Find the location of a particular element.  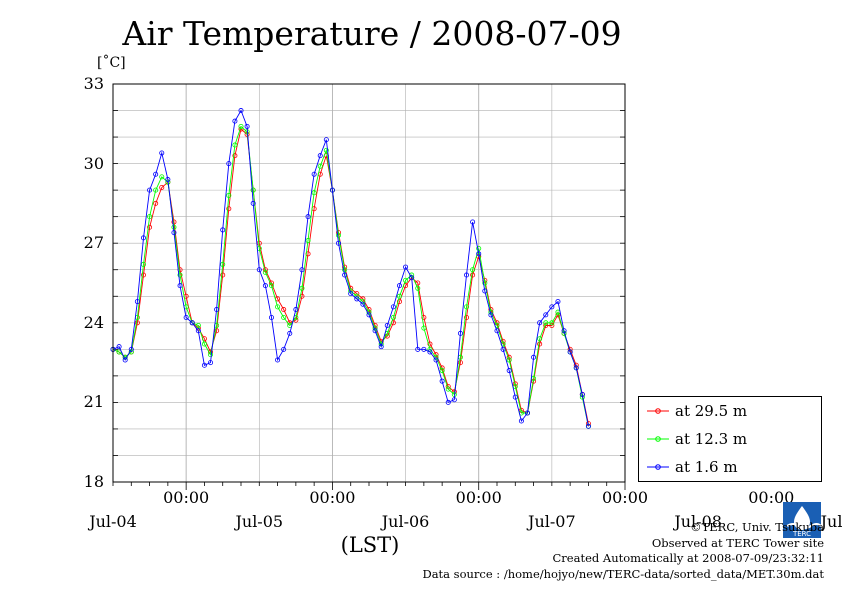

y-tick-label: 18 is located at coordinates (93, 481).